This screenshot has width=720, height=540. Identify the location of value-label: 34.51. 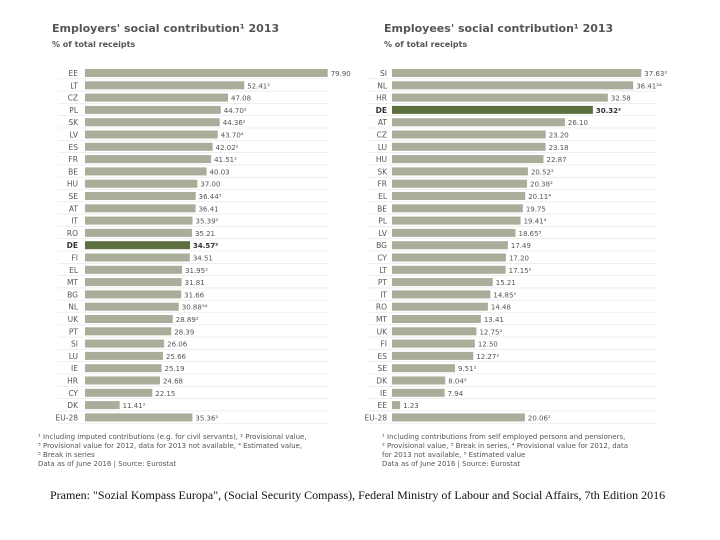
(203, 259).